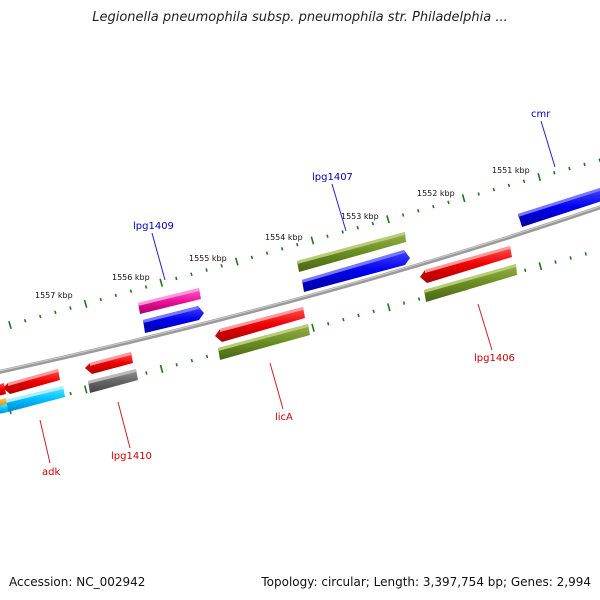  Describe the element at coordinates (131, 277) in the screenshot. I see `kbp-label-1556: 1556 kbp` at that location.